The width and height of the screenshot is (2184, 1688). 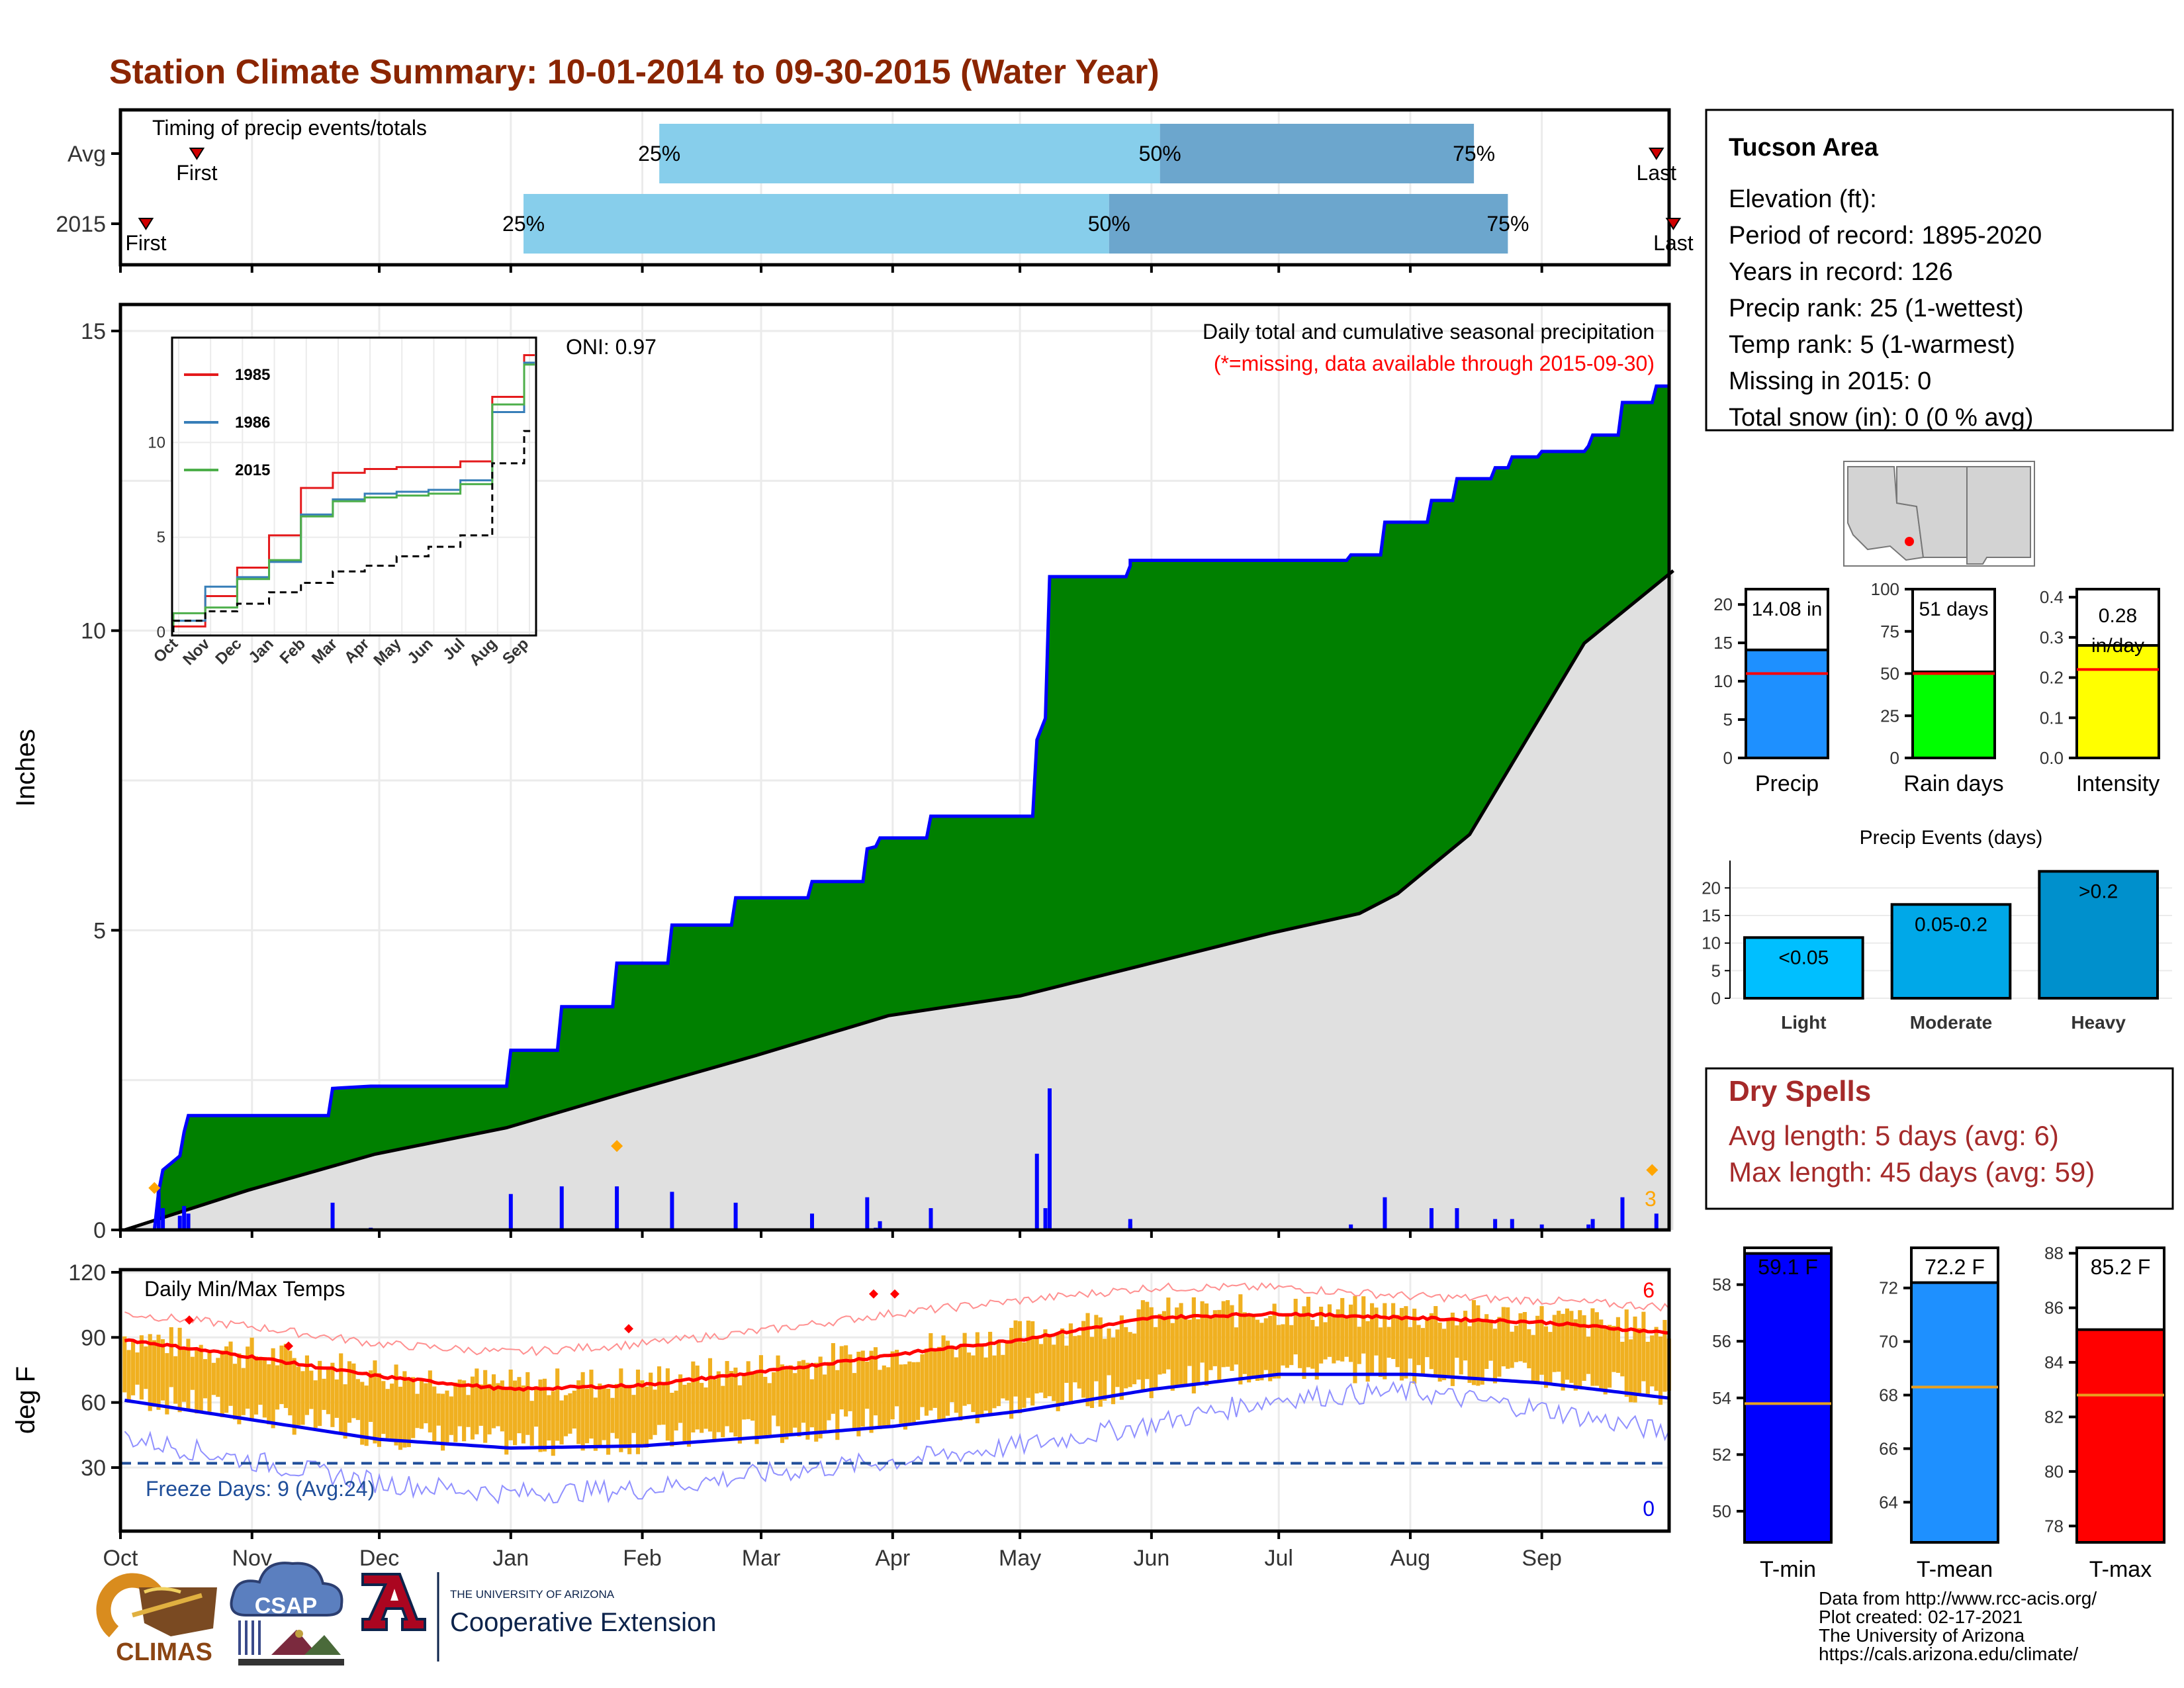 What do you see at coordinates (1721, 1511) in the screenshot?
I see `temp-summary-tick-label: 50` at bounding box center [1721, 1511].